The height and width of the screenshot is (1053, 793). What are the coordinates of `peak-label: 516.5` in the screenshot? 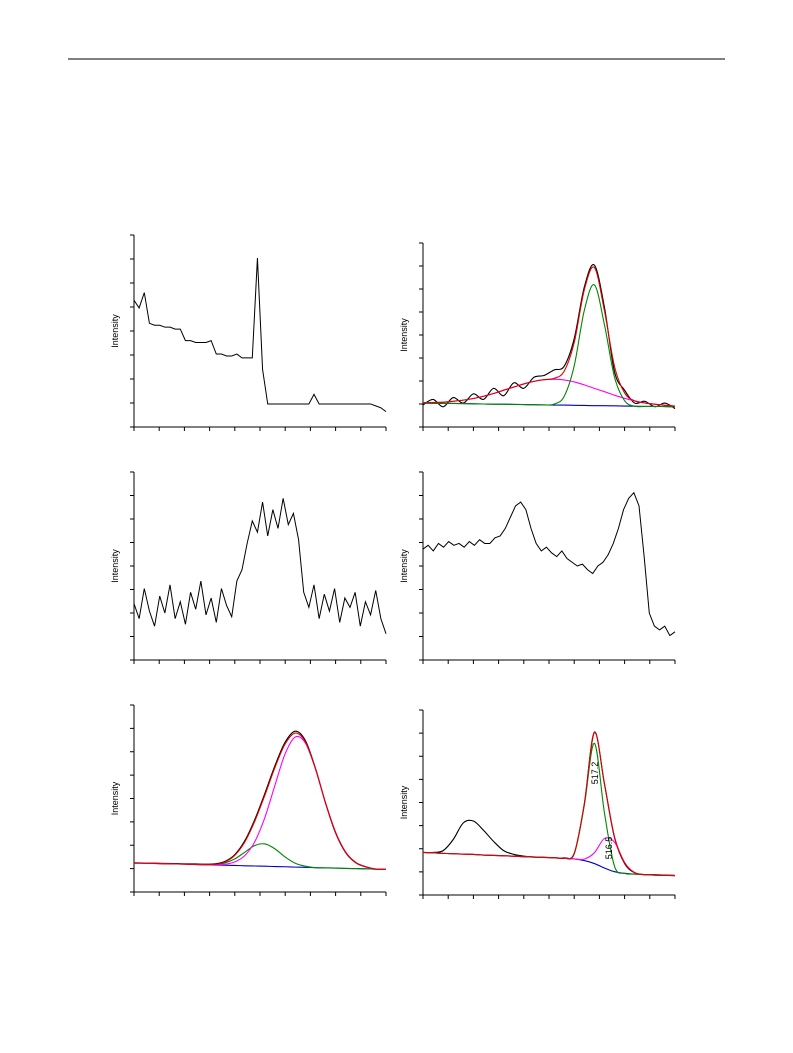 It's located at (609, 848).